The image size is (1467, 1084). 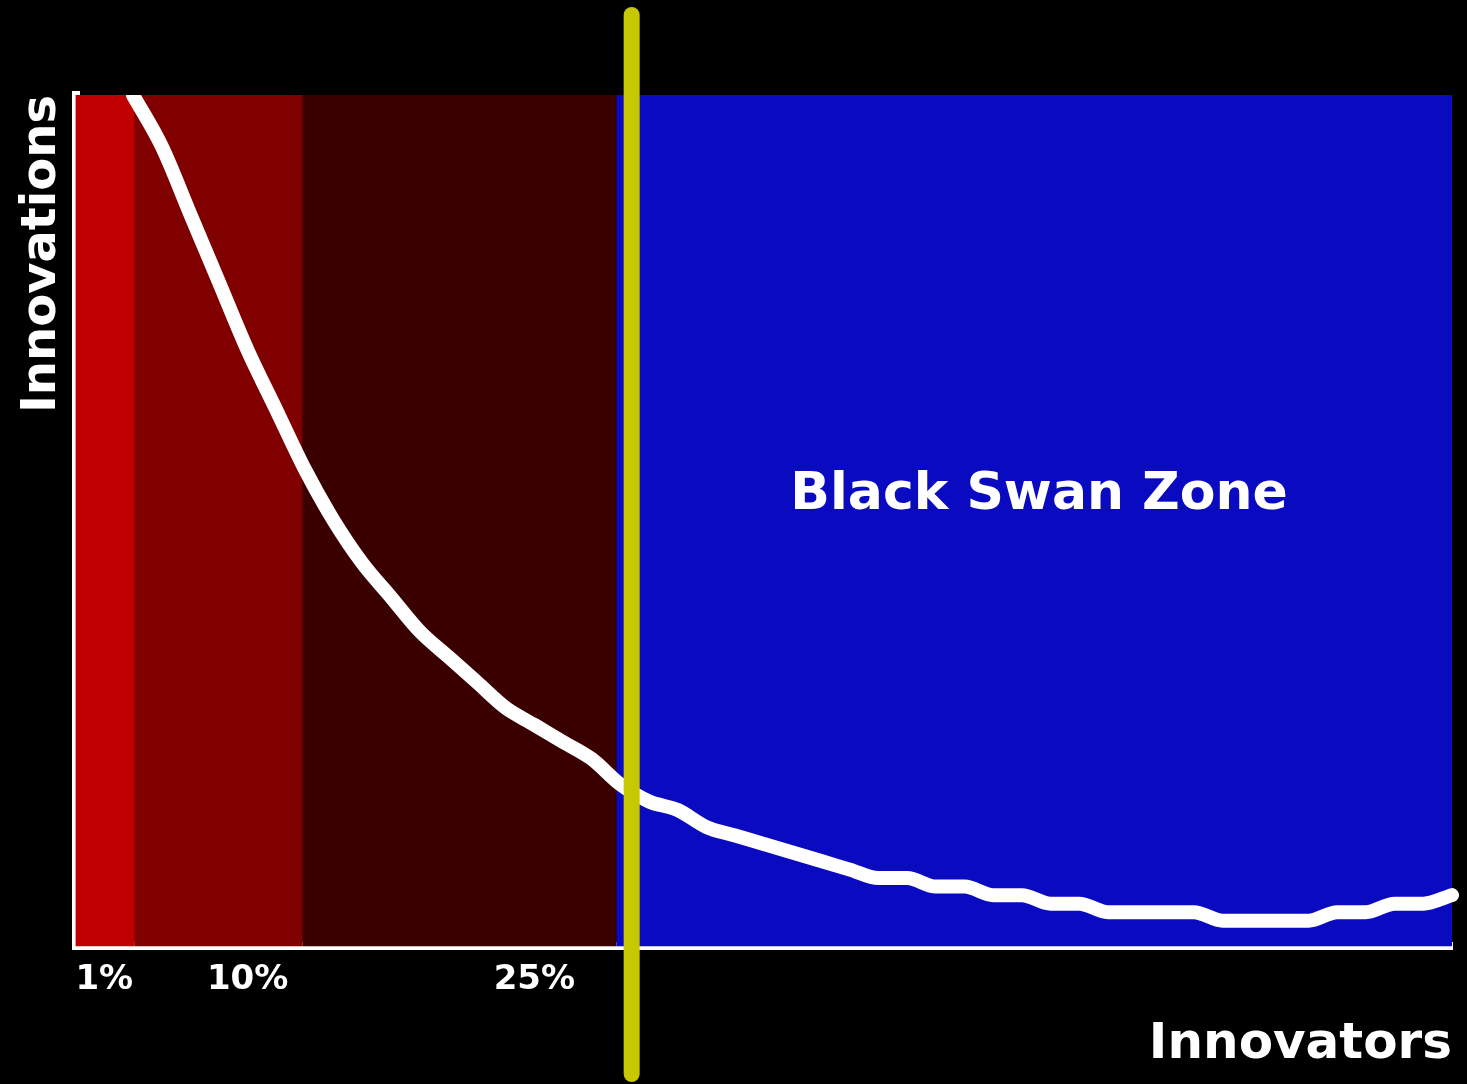 I want to click on x-tick-label: 1%, so click(x=104, y=977).